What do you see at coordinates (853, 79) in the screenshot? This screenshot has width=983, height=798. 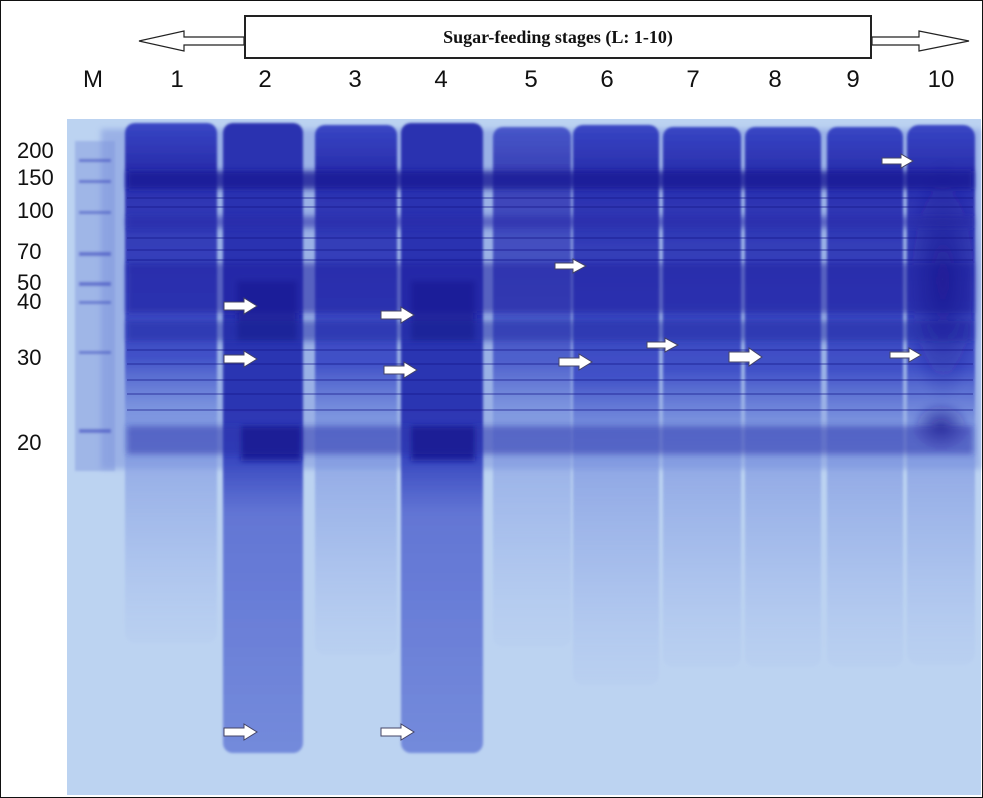 I see `lane-label-9: 9` at bounding box center [853, 79].